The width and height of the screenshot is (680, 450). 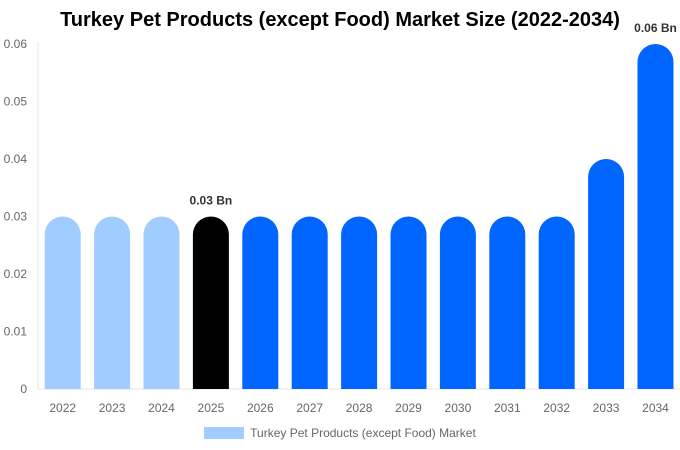 I want to click on bar-2033, so click(x=606, y=274).